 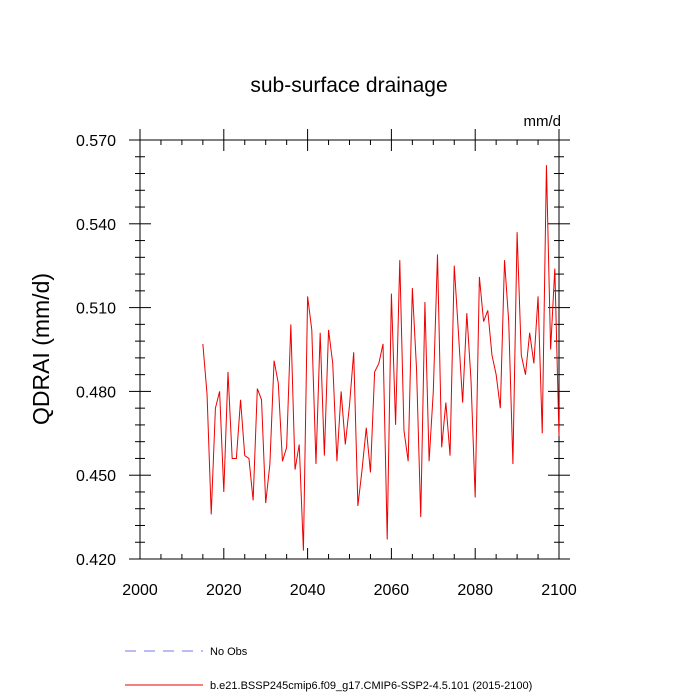 I want to click on x-tick-label: 2000, so click(x=140, y=590).